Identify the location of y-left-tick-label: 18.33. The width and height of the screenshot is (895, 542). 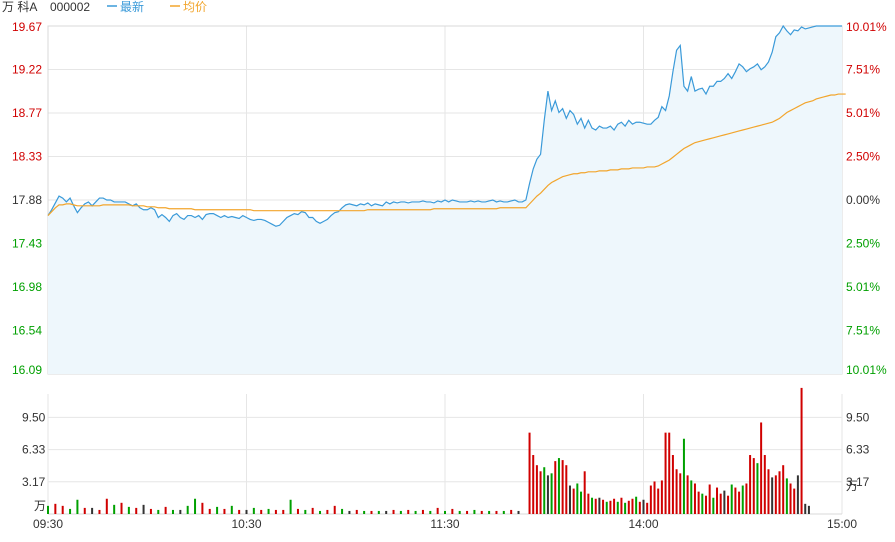
(27, 157).